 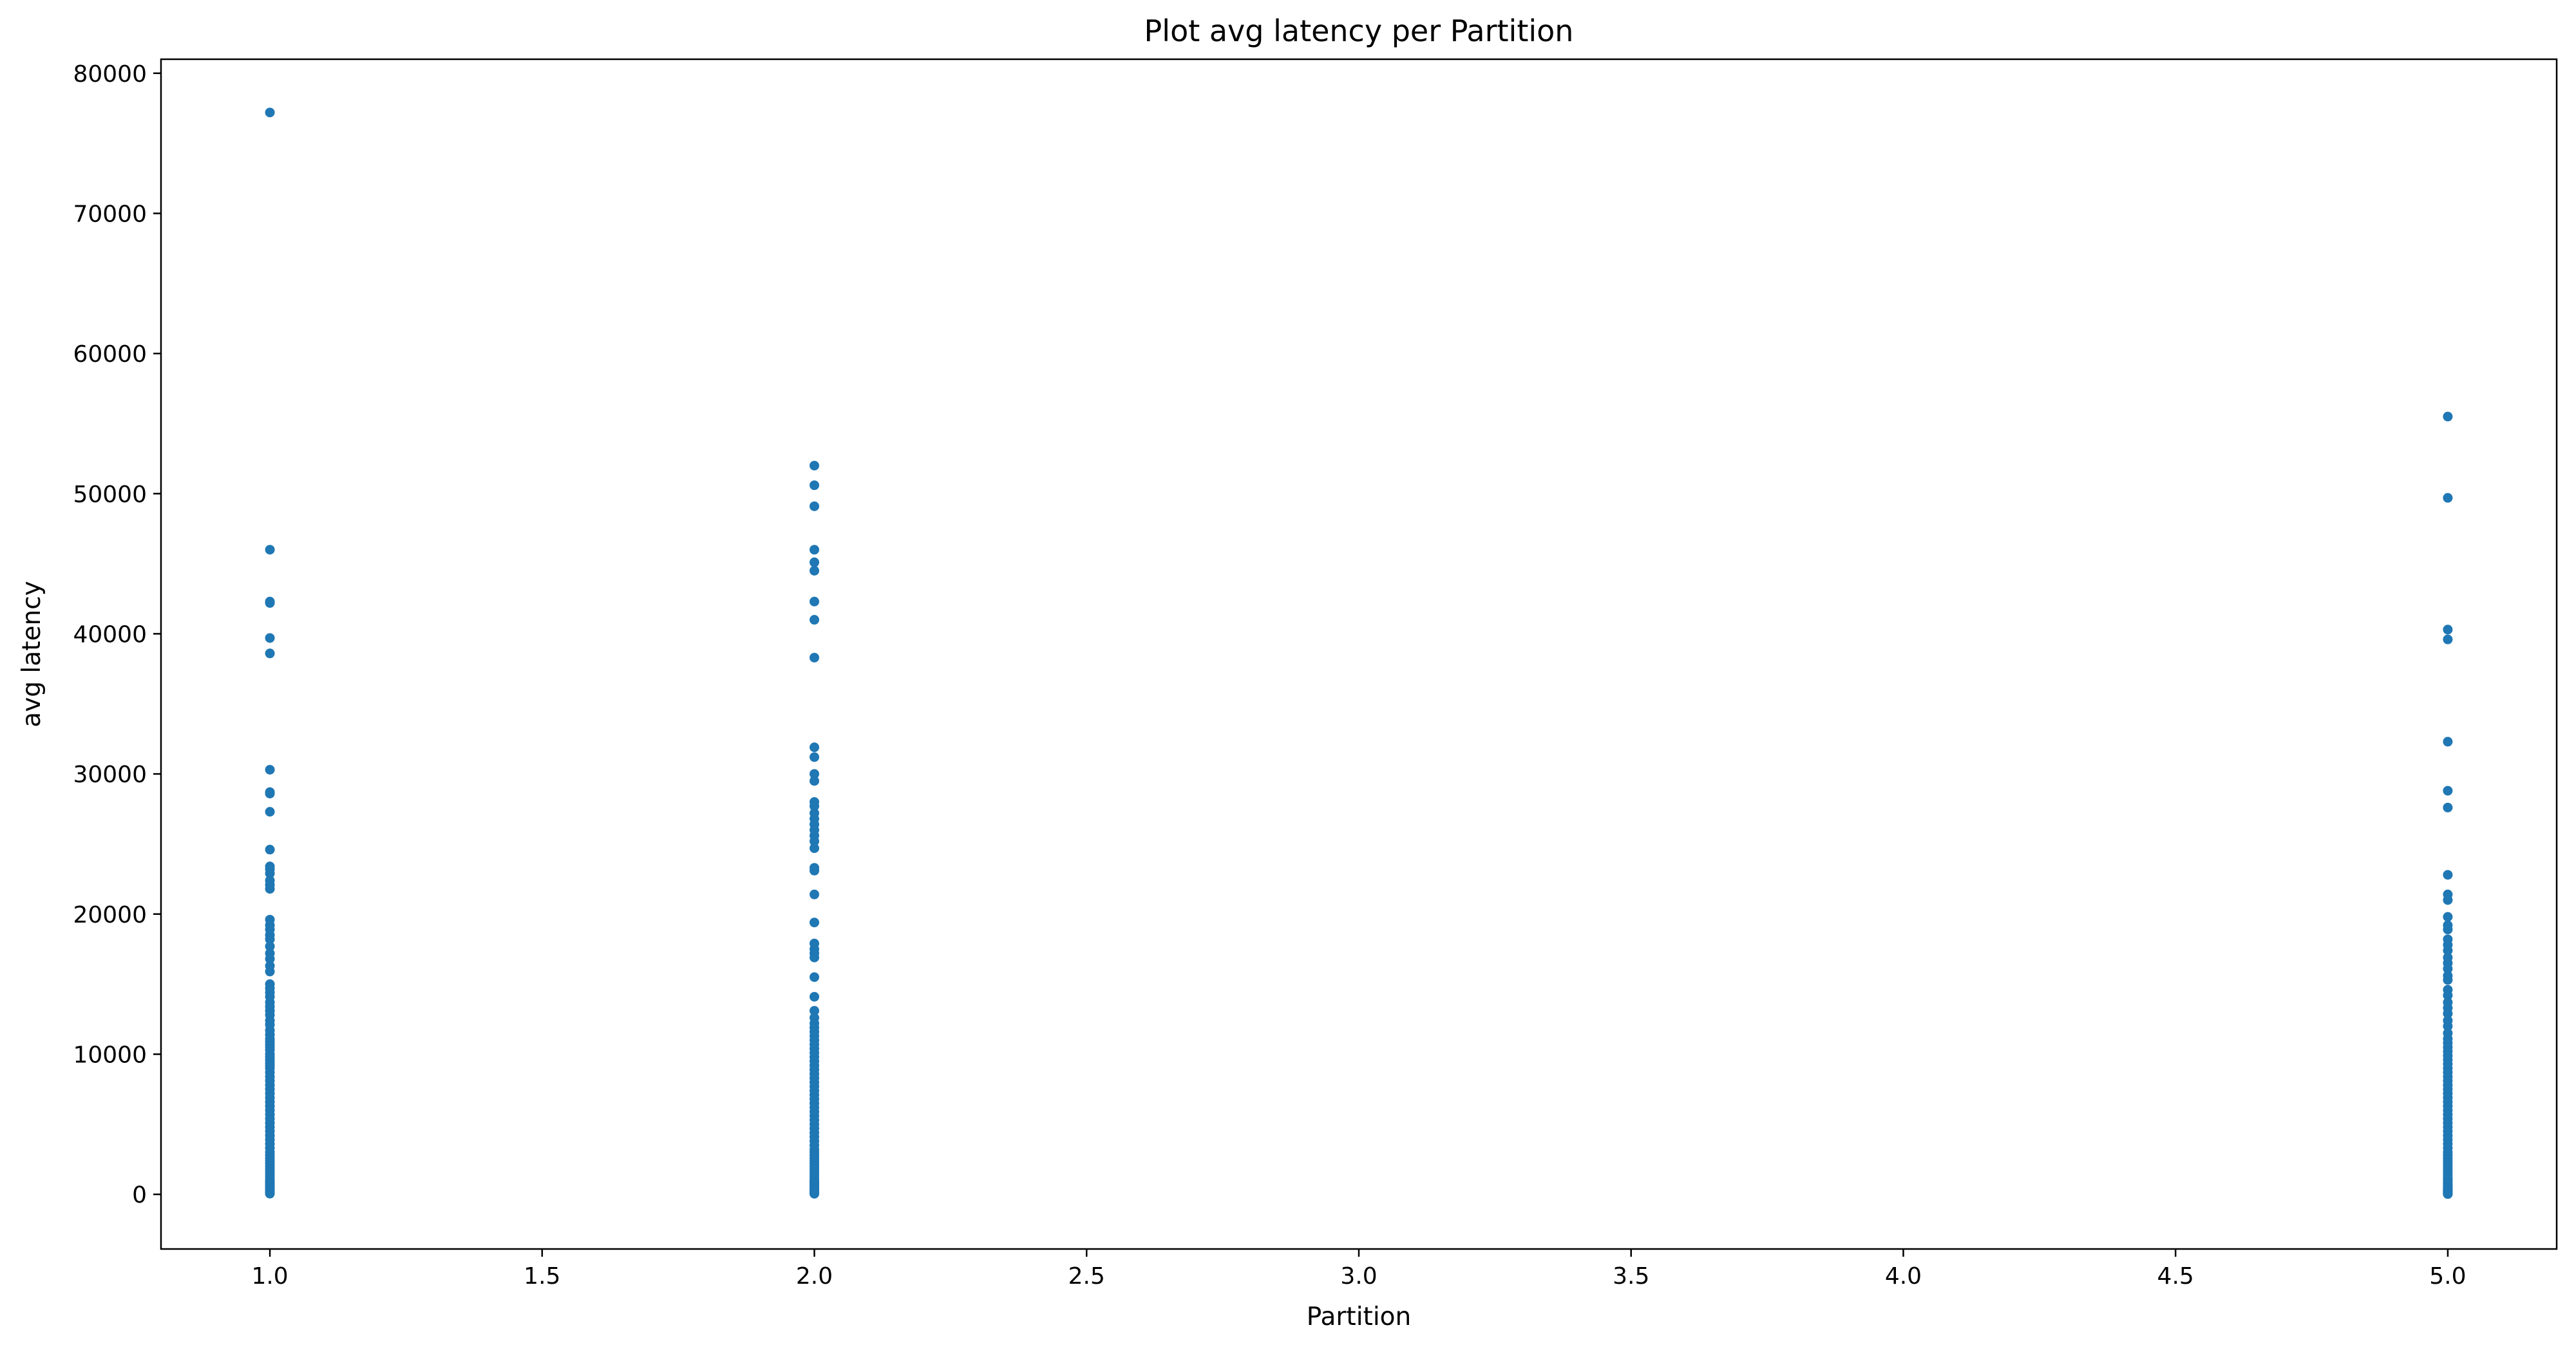 I want to click on y-axis-label: avg latency, so click(x=32, y=654).